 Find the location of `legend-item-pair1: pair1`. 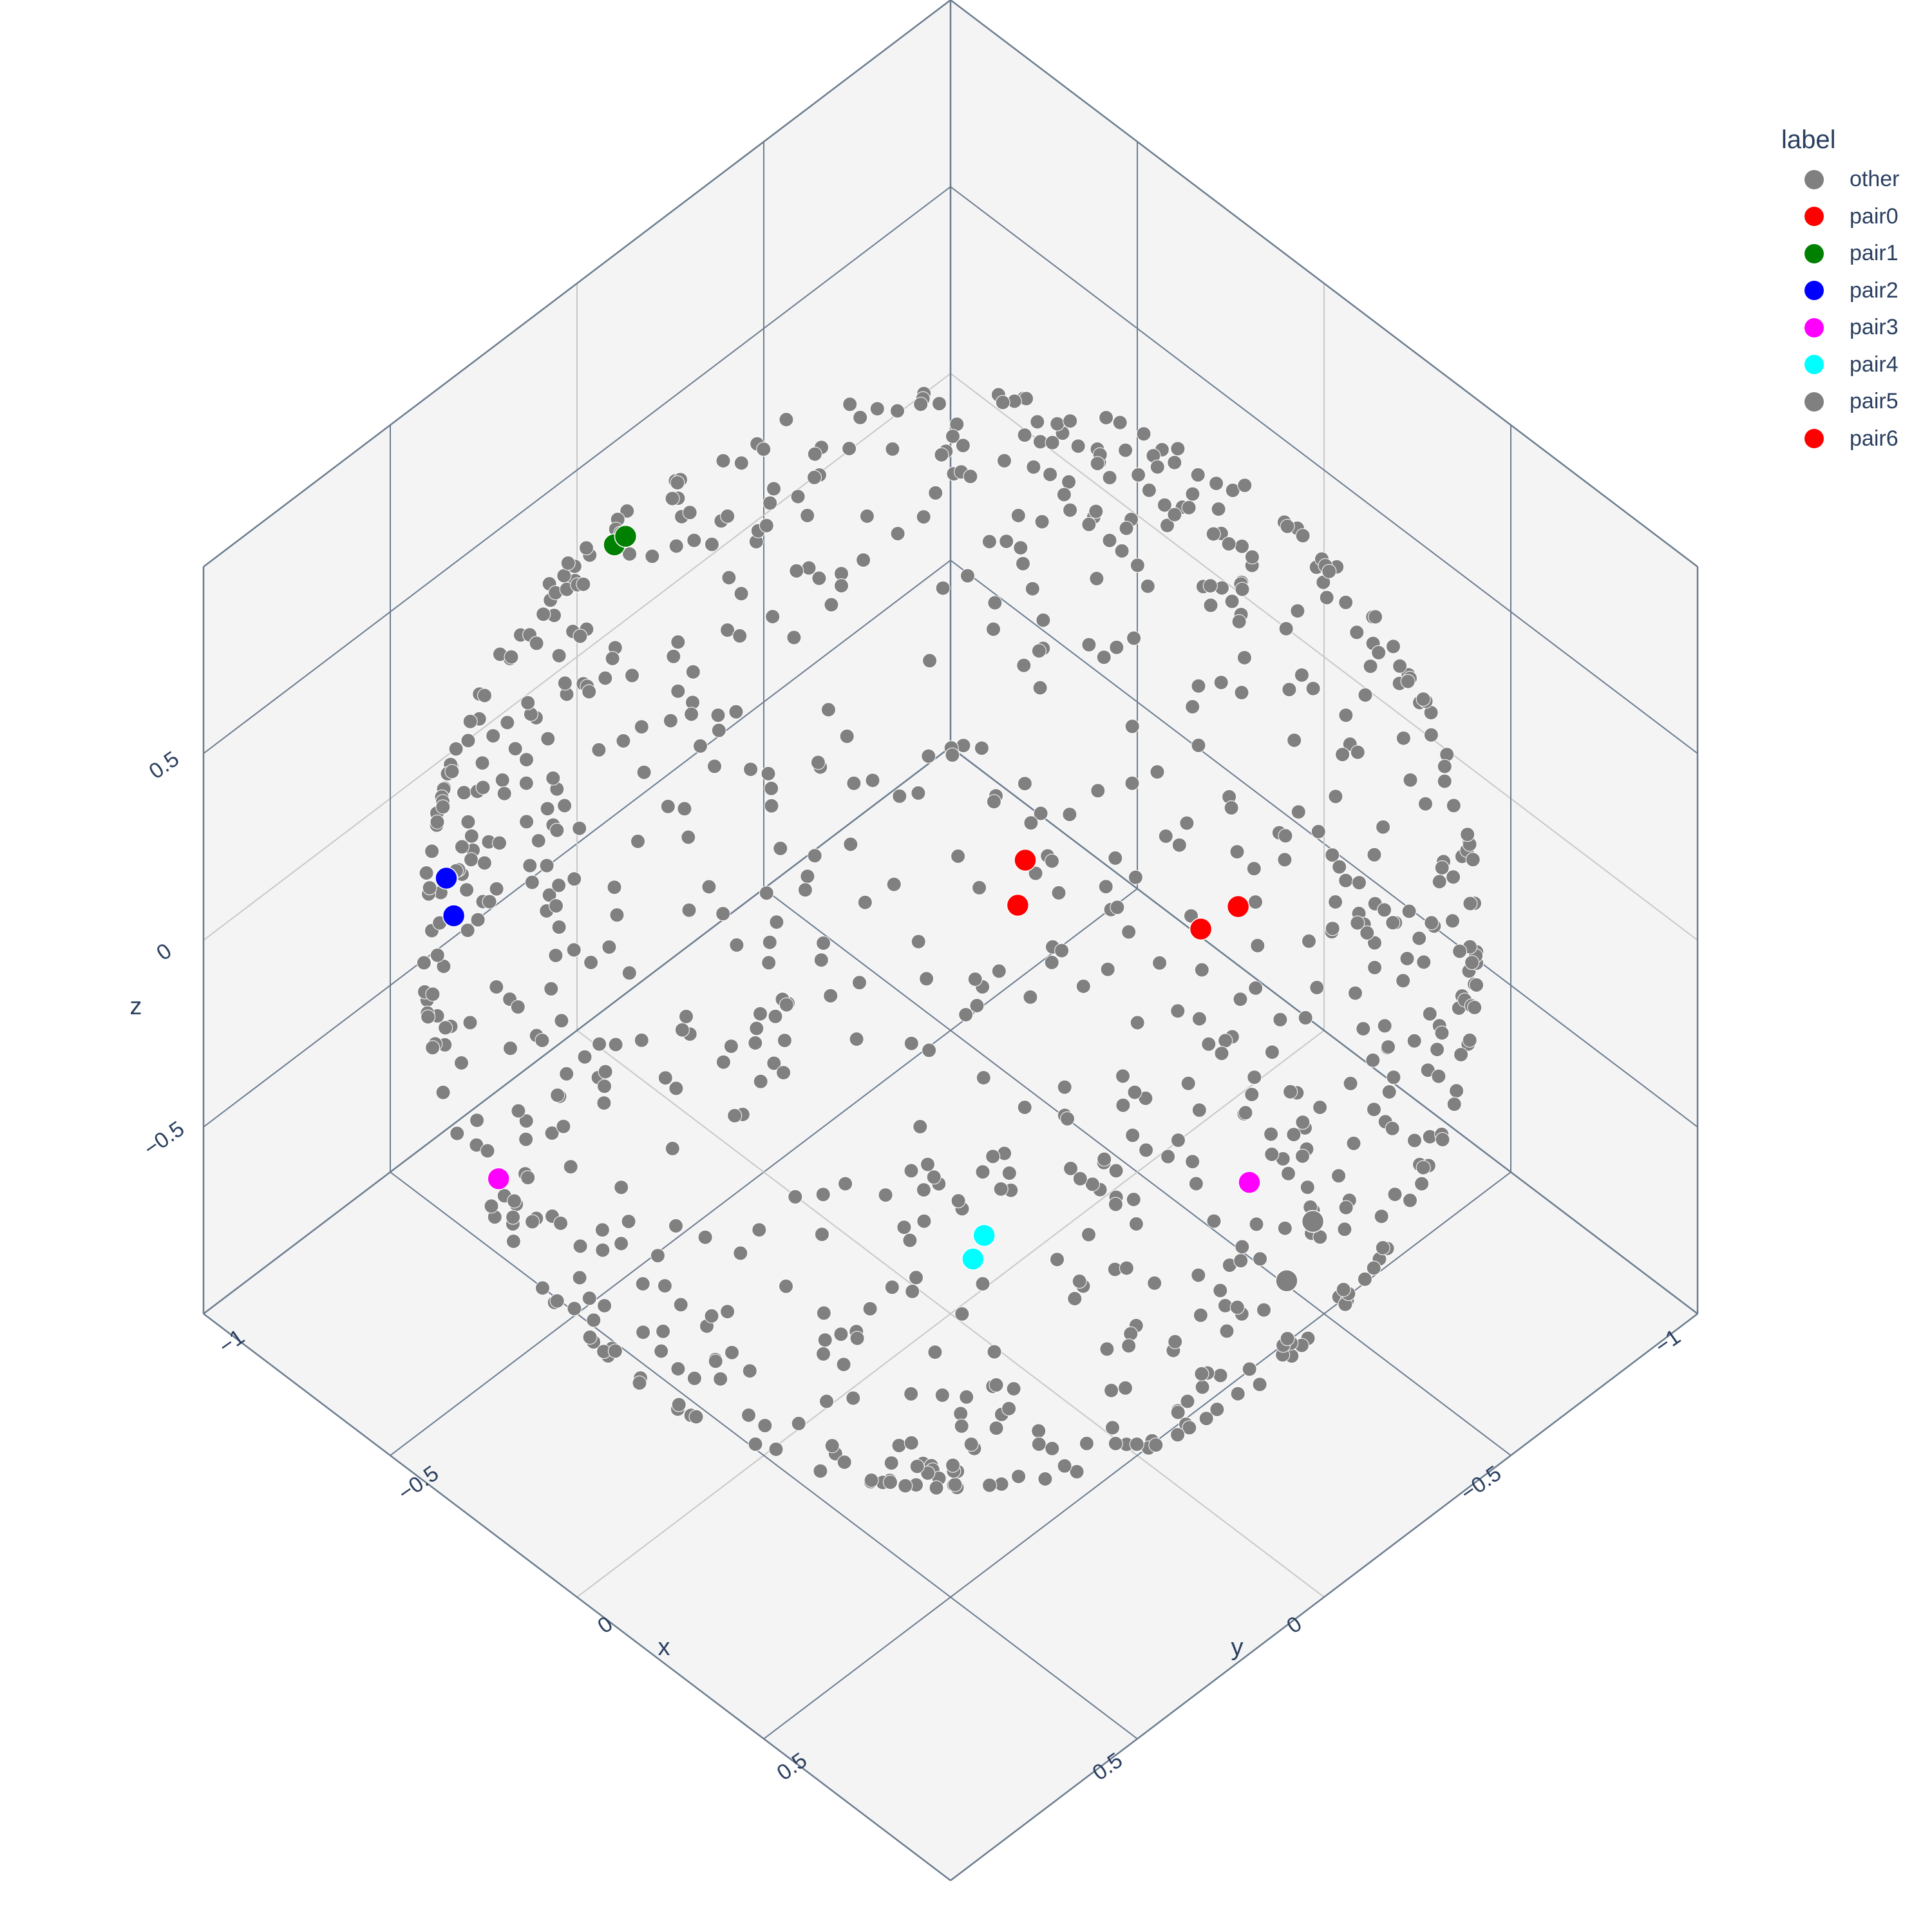

legend-item-pair1: pair1 is located at coordinates (1849, 254).